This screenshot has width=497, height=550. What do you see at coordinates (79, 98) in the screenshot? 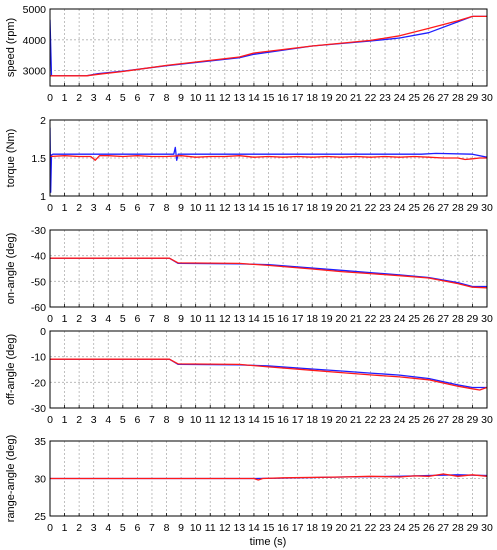
I see `x-tick-label: 2` at bounding box center [79, 98].